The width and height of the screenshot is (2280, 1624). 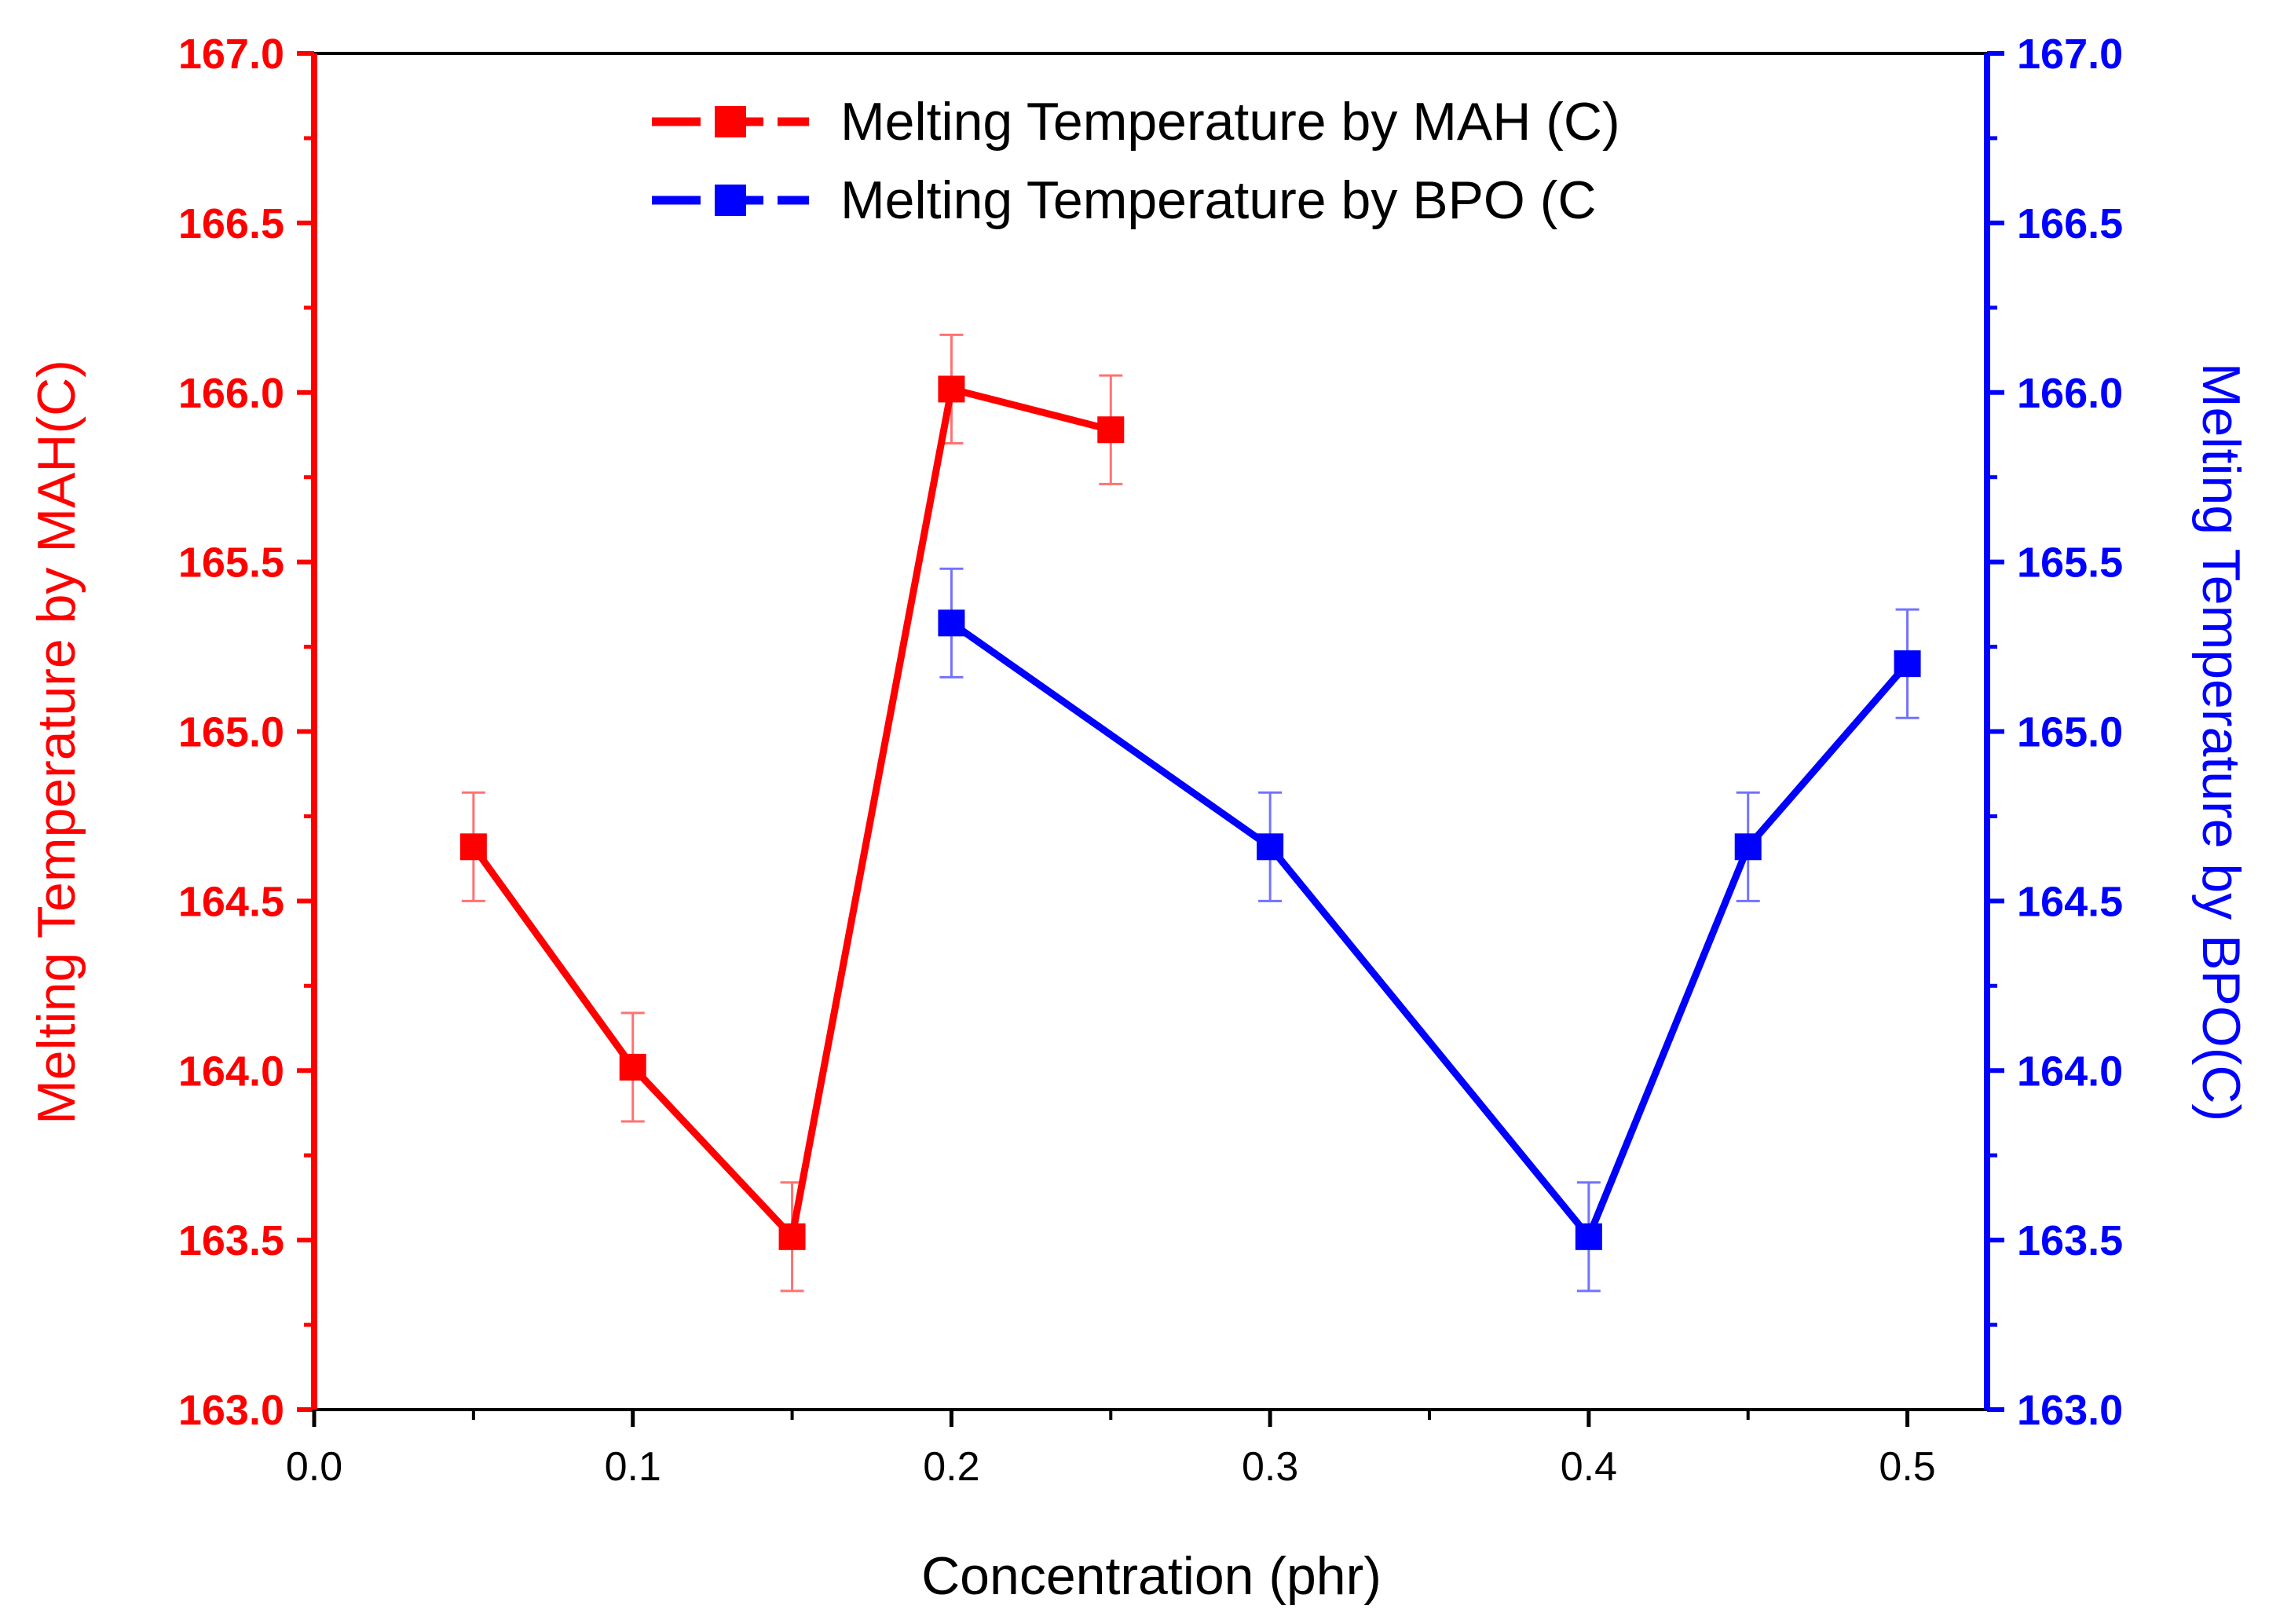 I want to click on y-left-tick-label: 164.0, so click(x=231, y=1071).